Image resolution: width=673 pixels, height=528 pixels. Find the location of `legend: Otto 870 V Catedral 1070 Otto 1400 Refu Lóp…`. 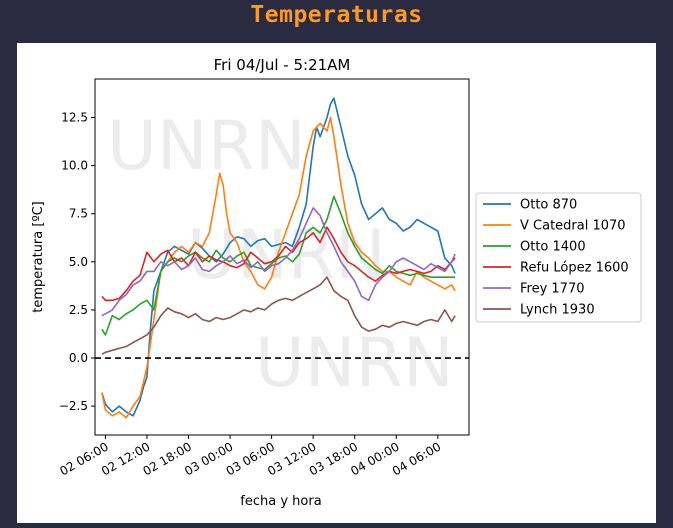

legend: Otto 870 V Catedral 1070 Otto 1400 Refu Lóp… is located at coordinates (558, 257).